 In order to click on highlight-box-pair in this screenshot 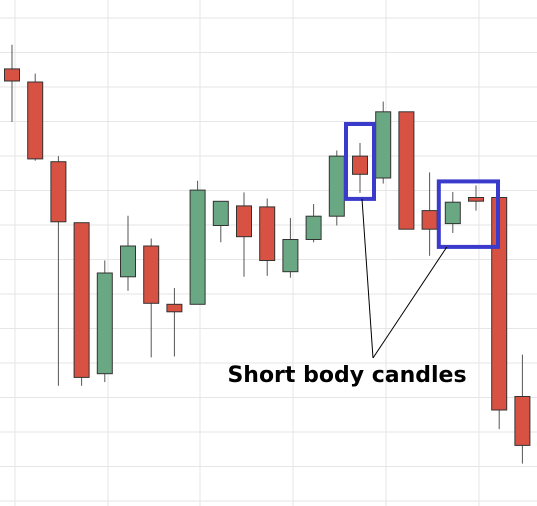, I will do `click(468, 214)`.